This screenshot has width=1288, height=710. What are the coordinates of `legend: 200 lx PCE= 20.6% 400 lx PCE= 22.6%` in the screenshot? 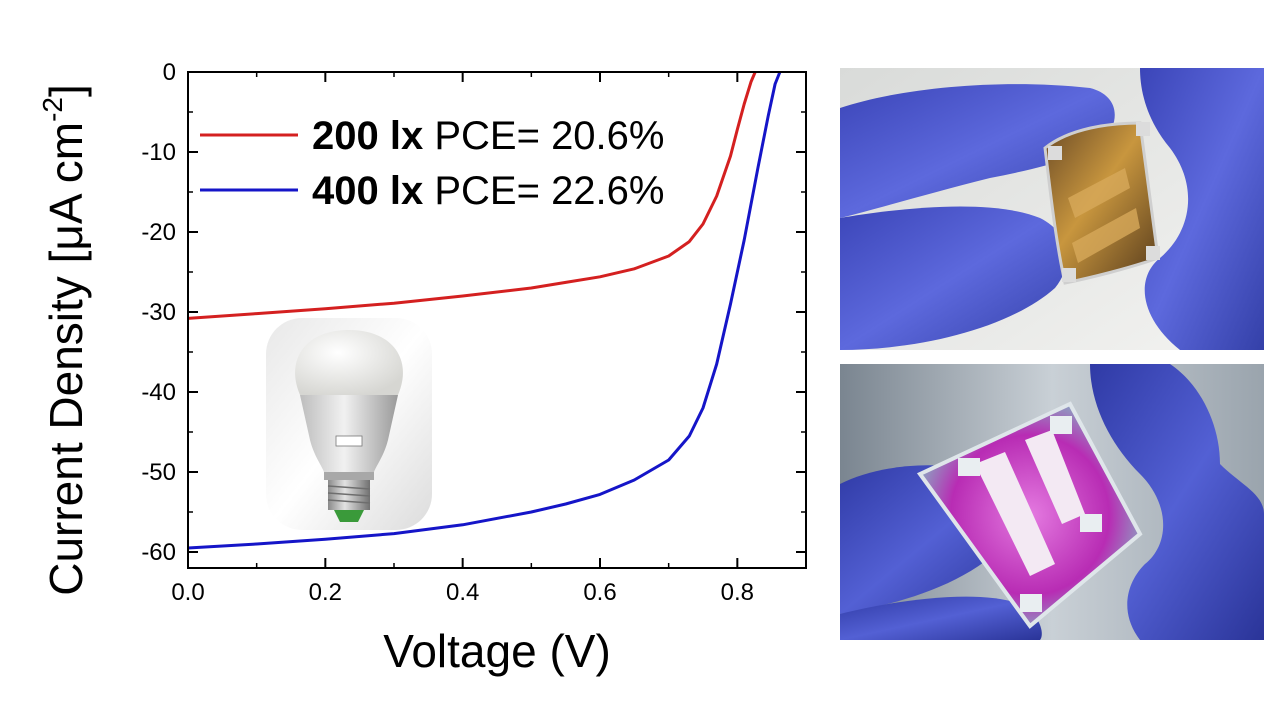 It's located at (432, 163).